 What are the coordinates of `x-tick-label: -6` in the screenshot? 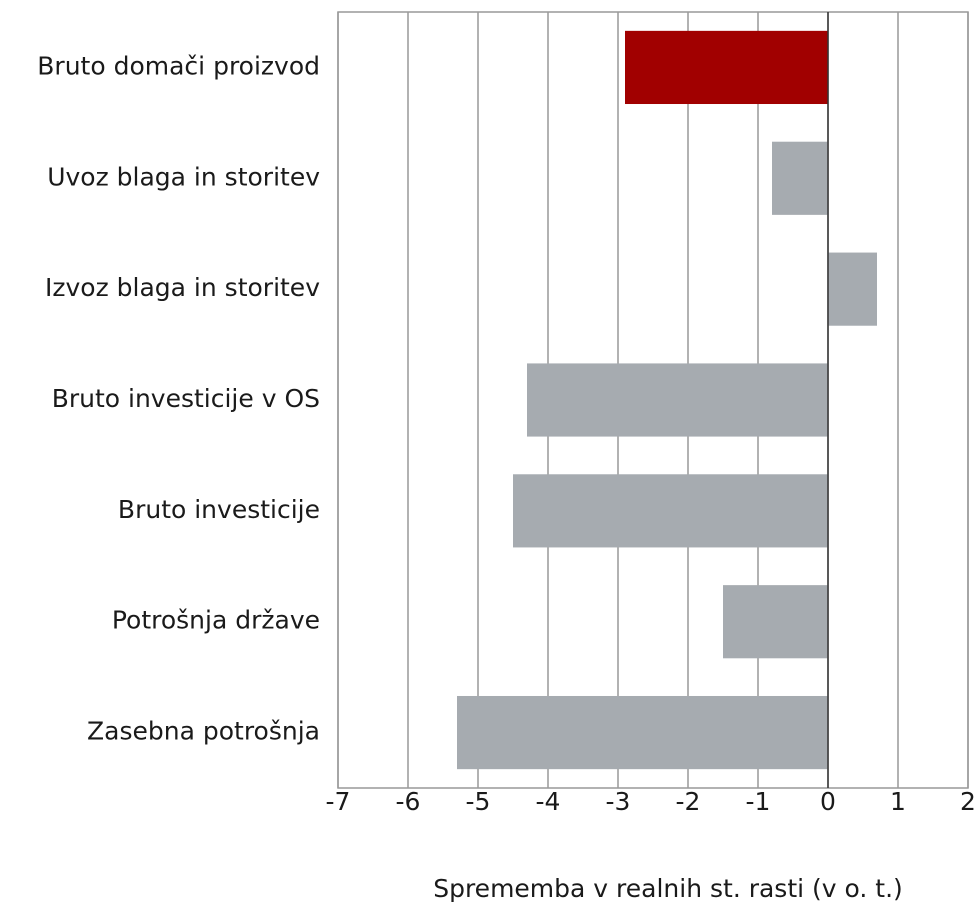 It's located at (408, 801).